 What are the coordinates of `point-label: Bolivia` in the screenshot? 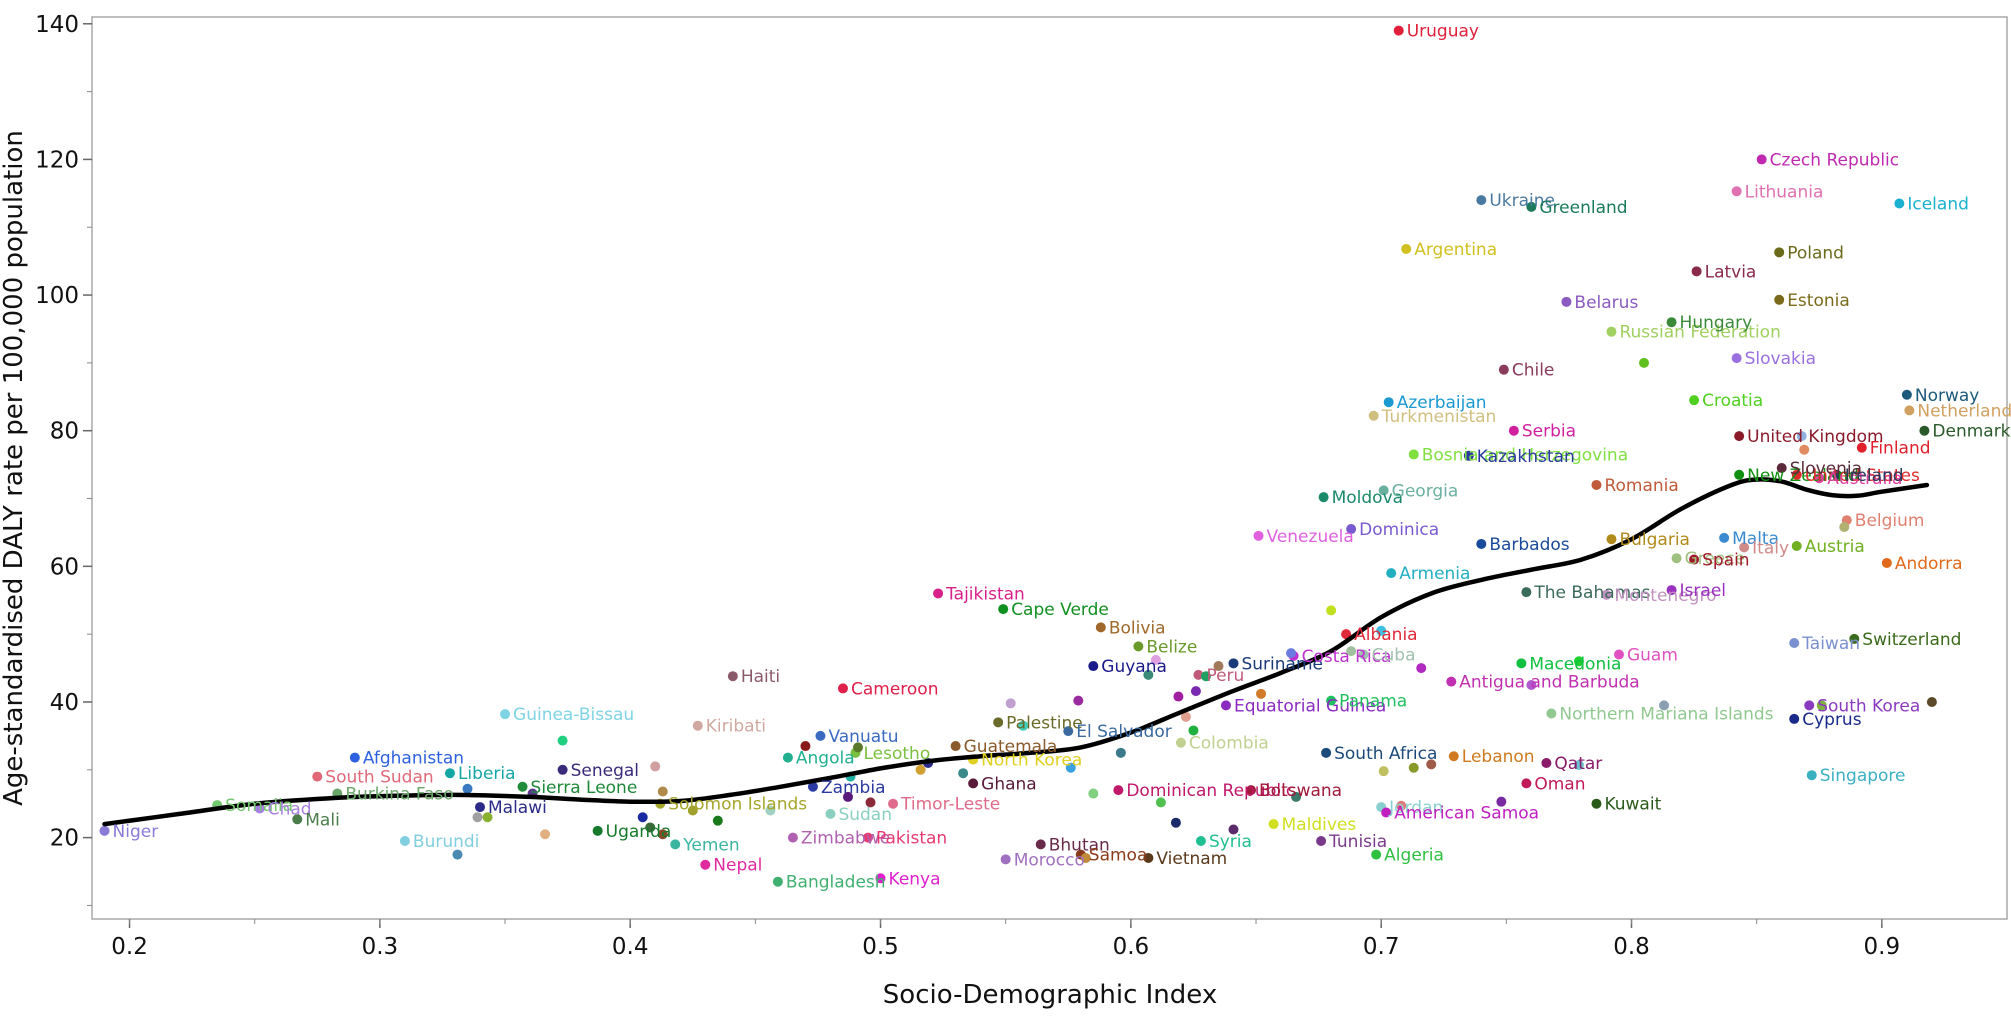 It's located at (1137, 628).